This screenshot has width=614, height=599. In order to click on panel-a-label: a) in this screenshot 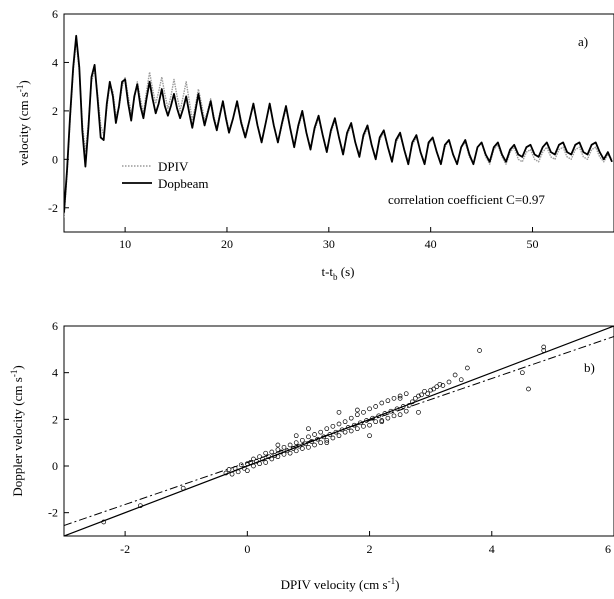, I will do `click(583, 41)`.